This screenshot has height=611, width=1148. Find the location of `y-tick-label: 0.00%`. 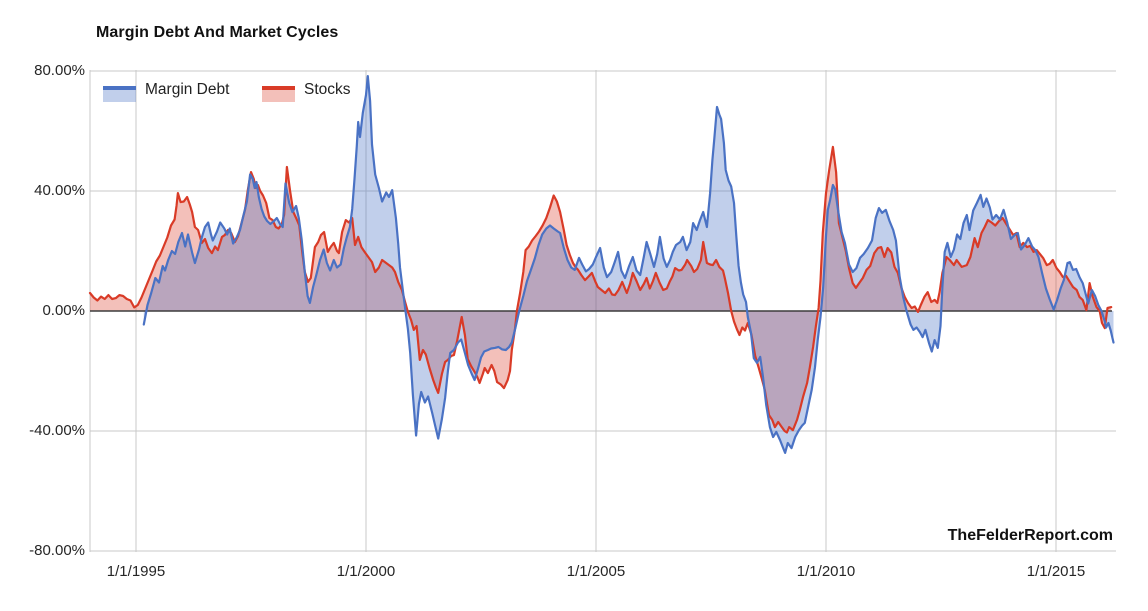

y-tick-label: 0.00% is located at coordinates (63, 310).